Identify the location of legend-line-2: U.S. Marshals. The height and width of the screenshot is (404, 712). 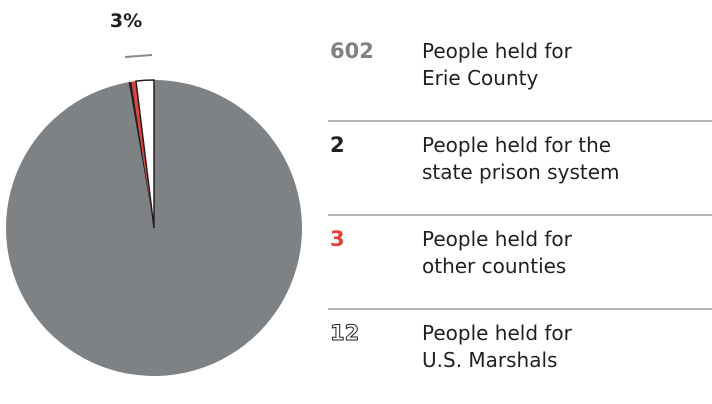
(567, 360).